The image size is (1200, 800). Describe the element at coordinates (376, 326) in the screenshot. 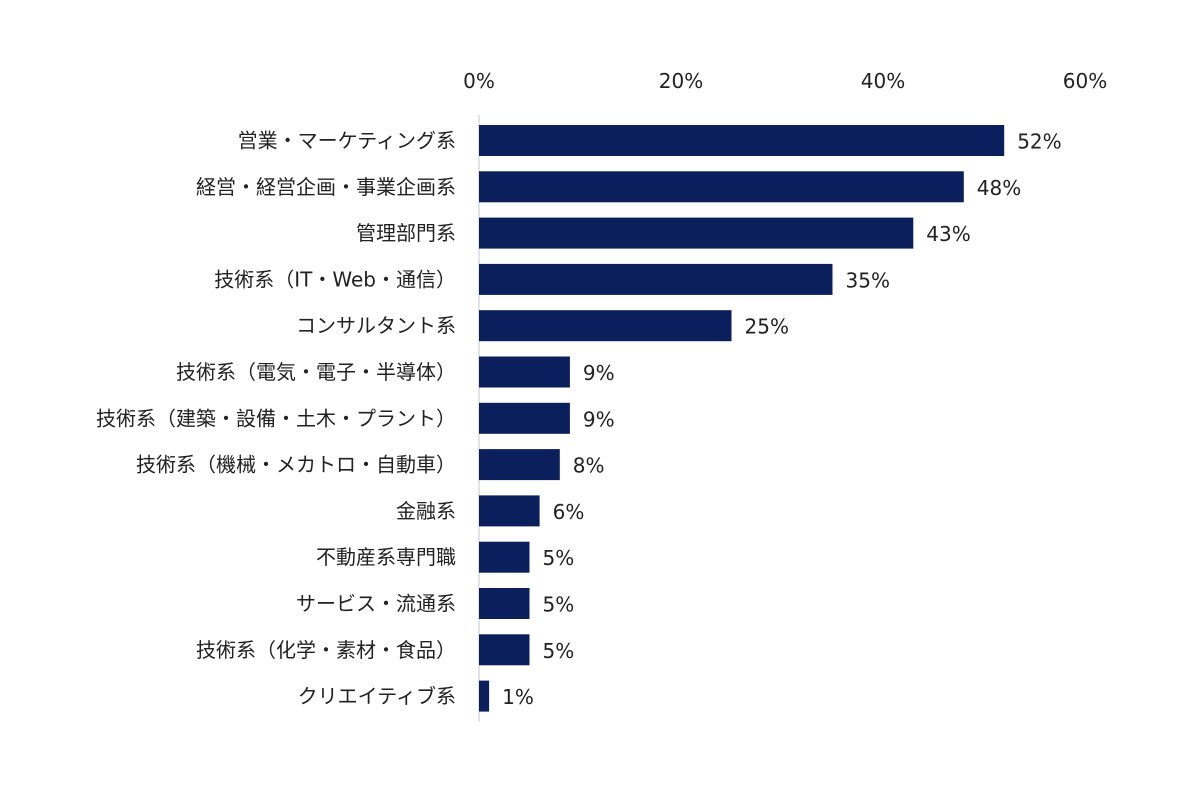

I see `category-label: コンサルタント系` at that location.